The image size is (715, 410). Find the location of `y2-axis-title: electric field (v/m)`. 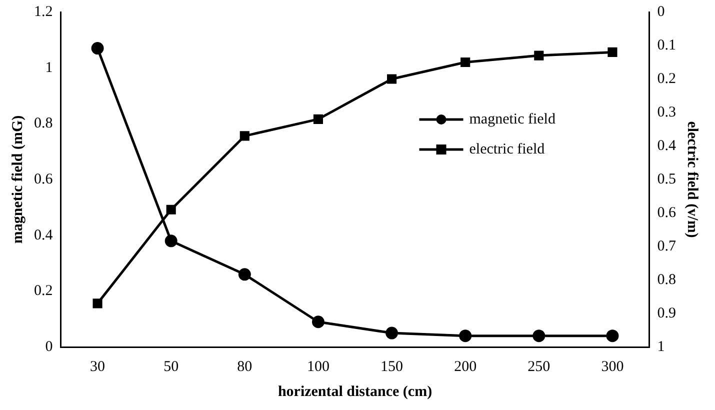

y2-axis-title: electric field (v/m) is located at coordinates (692, 179).